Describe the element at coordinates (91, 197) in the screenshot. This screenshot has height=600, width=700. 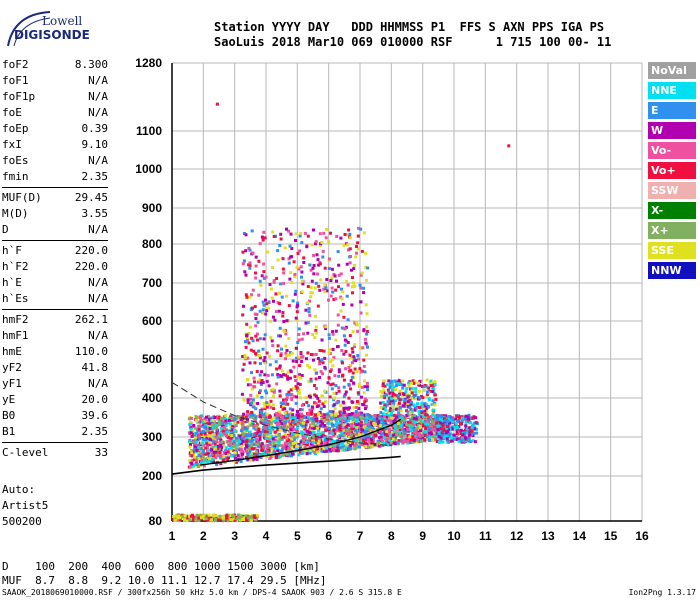
I see `param-value: 29.45` at that location.